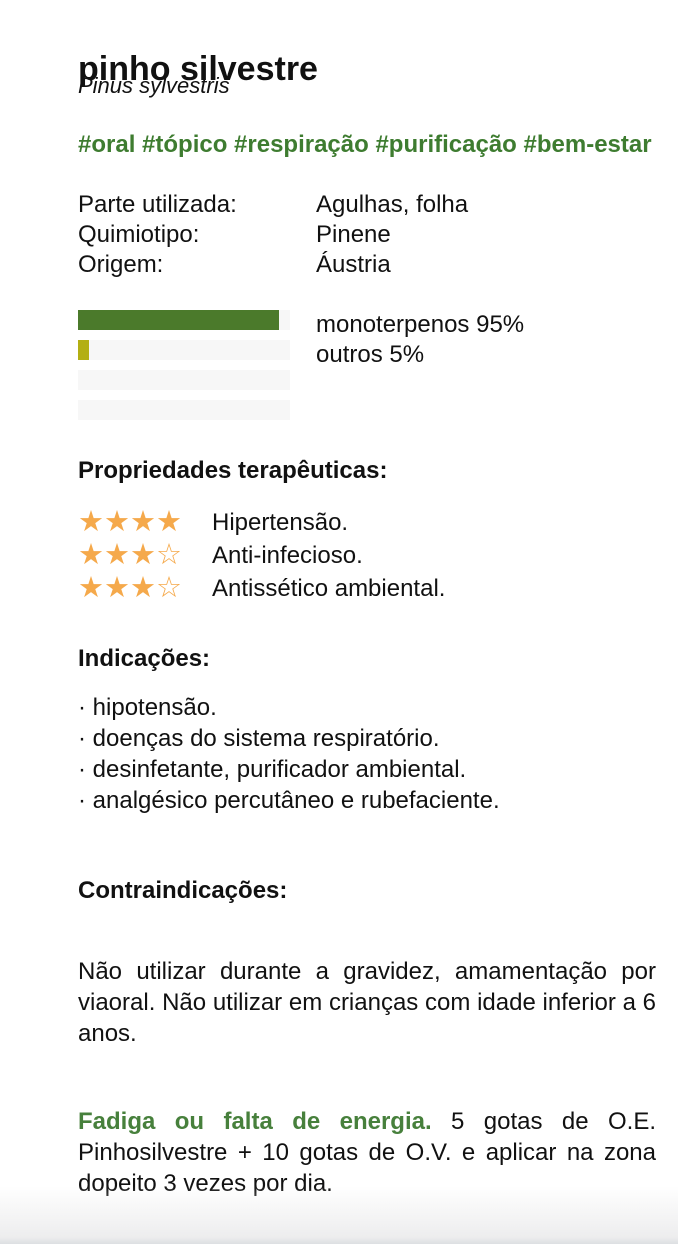 The width and height of the screenshot is (678, 1244). I want to click on composition-bars, so click(184, 370).